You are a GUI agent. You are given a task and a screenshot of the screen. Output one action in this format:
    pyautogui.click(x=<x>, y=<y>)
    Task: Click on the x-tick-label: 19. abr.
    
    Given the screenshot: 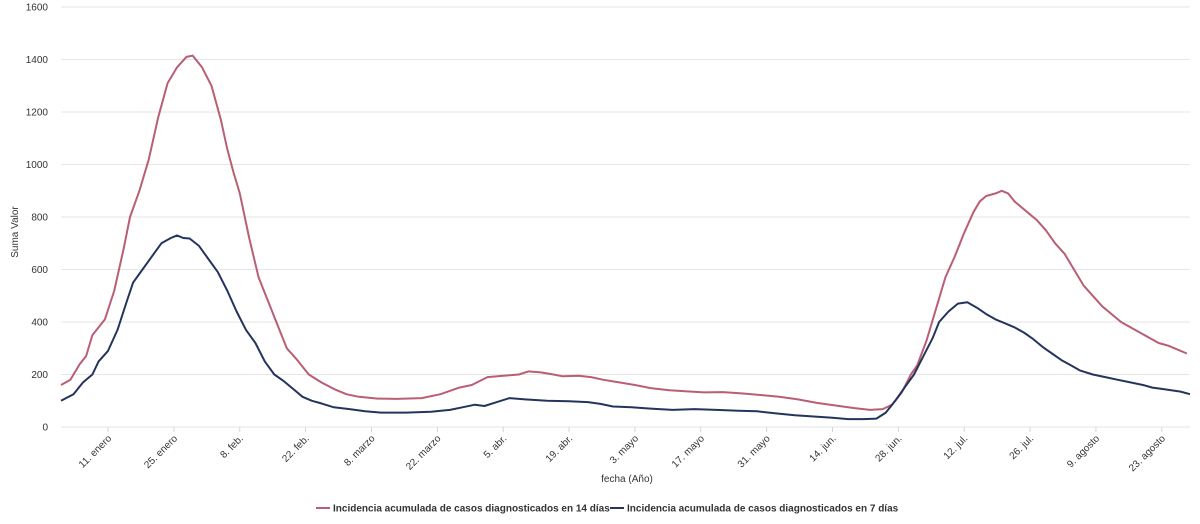 What is the action you would take?
    pyautogui.click(x=559, y=448)
    